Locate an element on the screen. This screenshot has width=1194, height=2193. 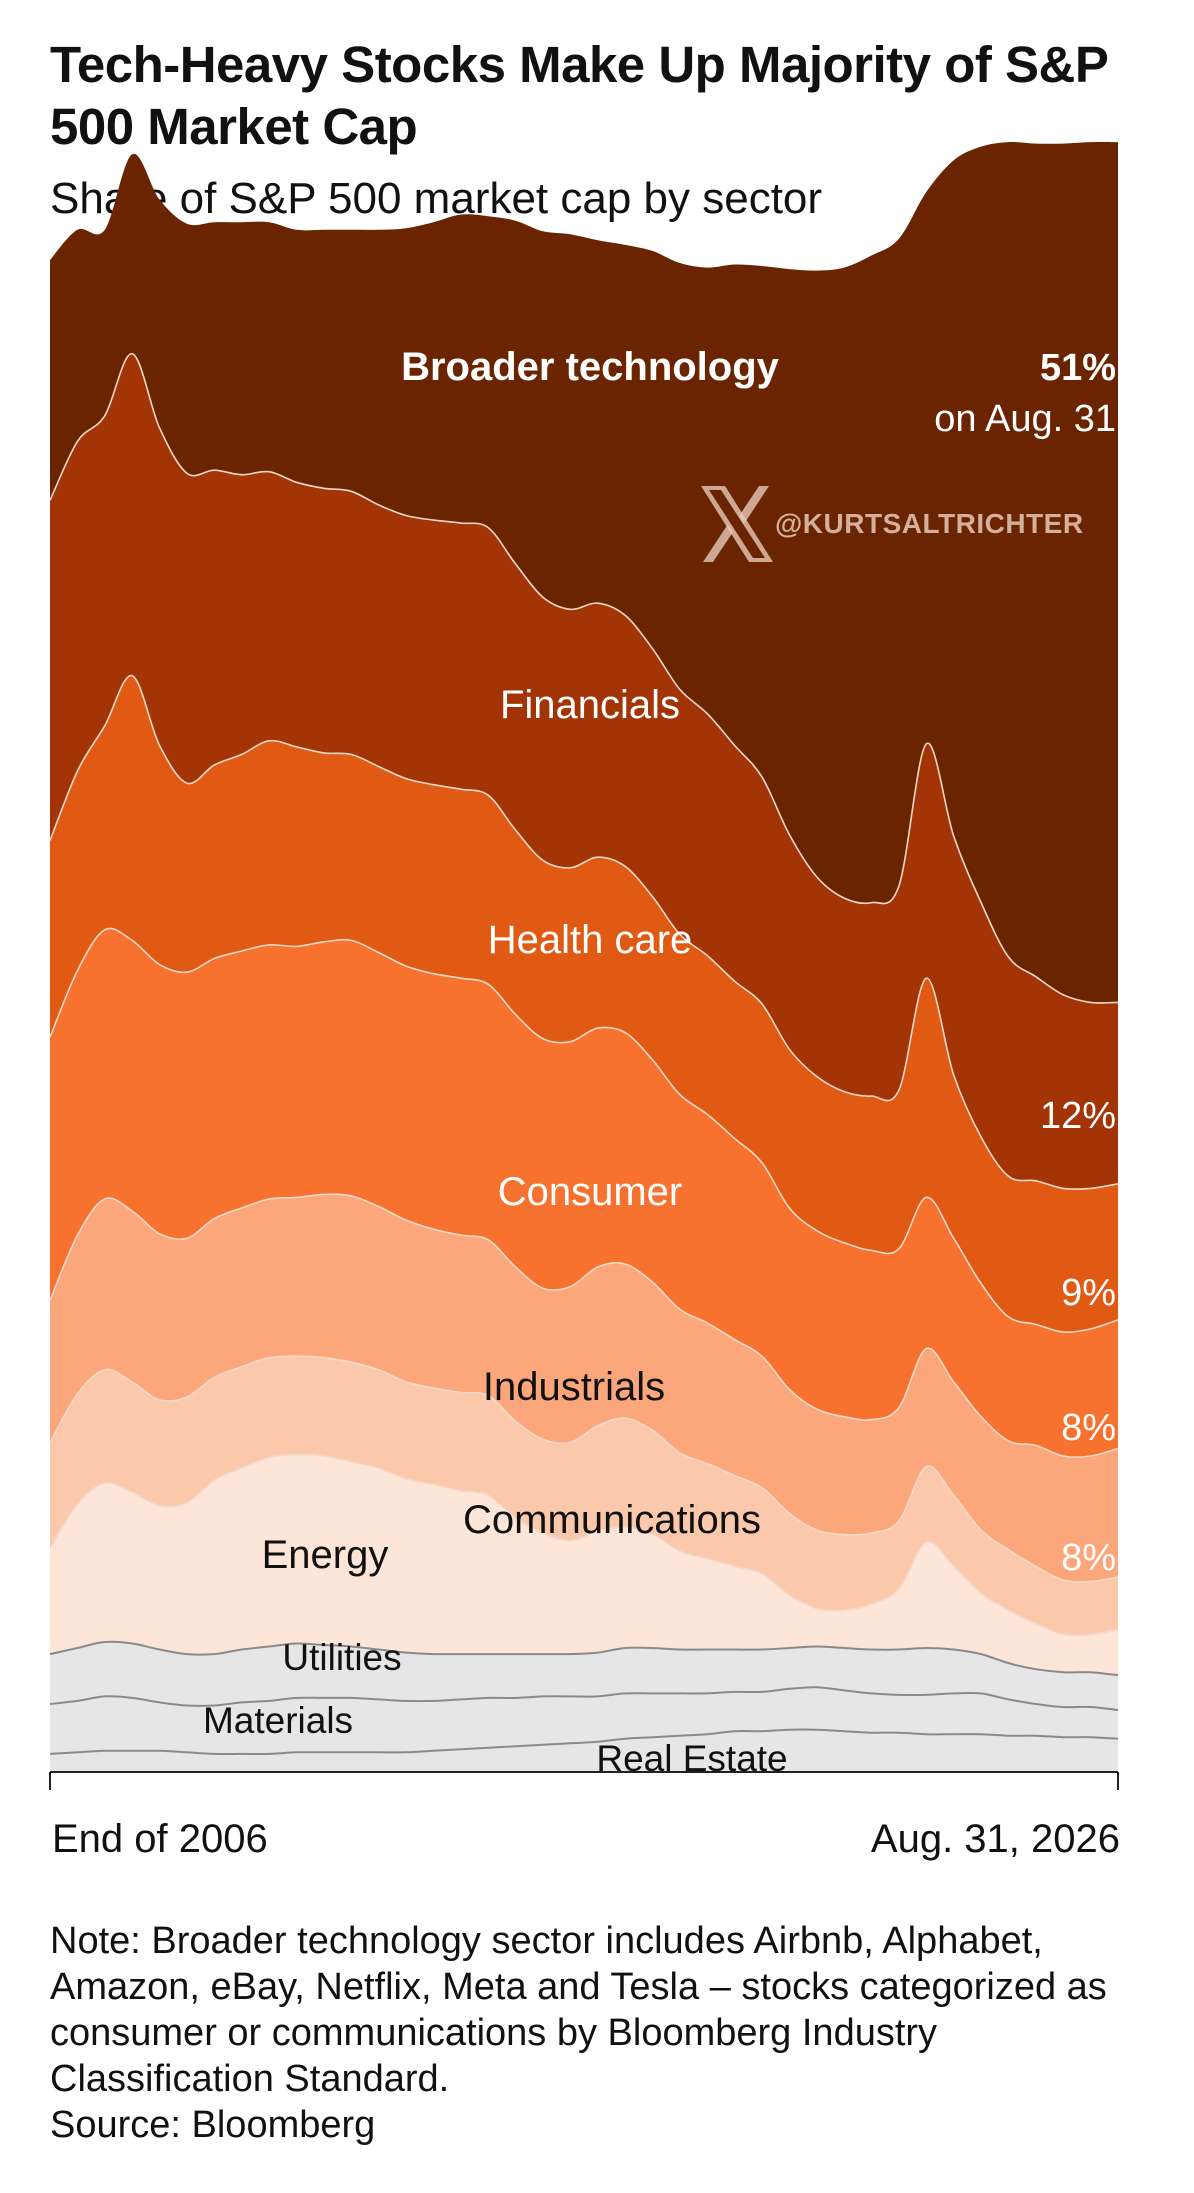
series-label-broader-technology: Broader technology is located at coordinates (590, 367).